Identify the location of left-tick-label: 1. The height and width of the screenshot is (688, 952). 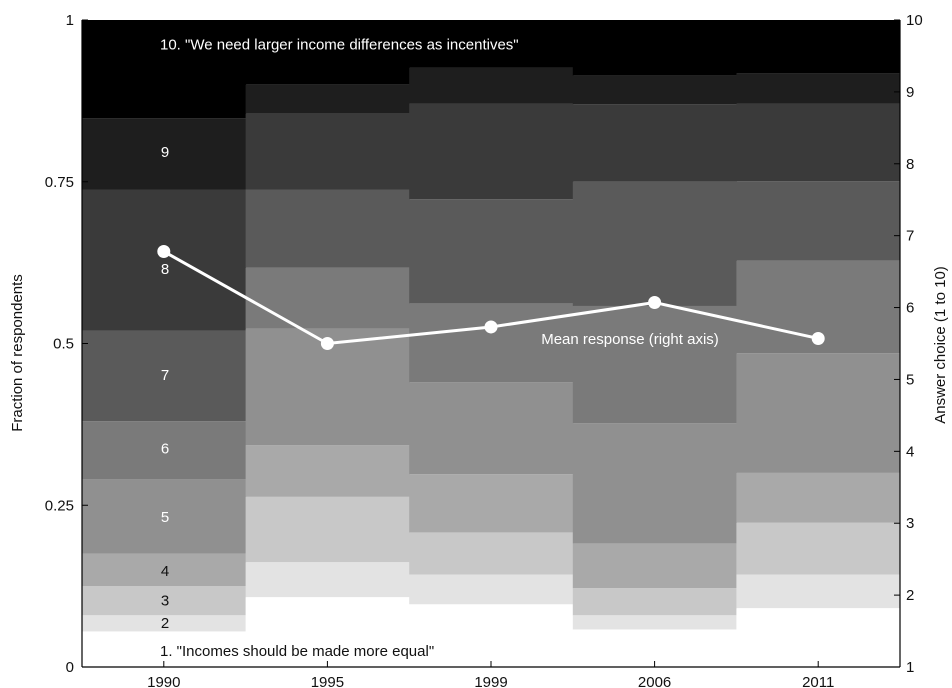
(70, 20).